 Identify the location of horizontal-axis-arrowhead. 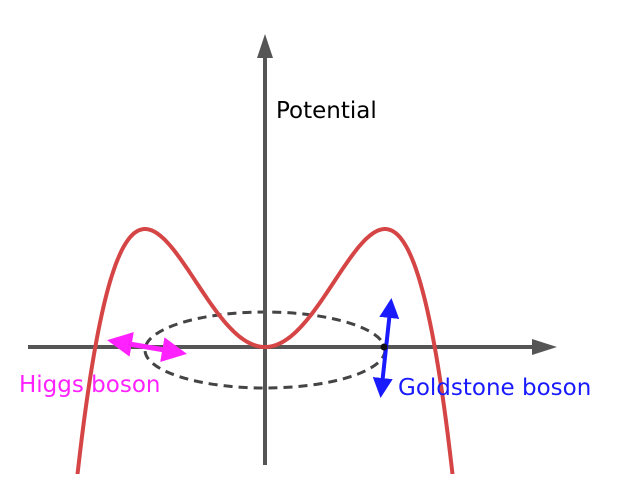
(544, 347).